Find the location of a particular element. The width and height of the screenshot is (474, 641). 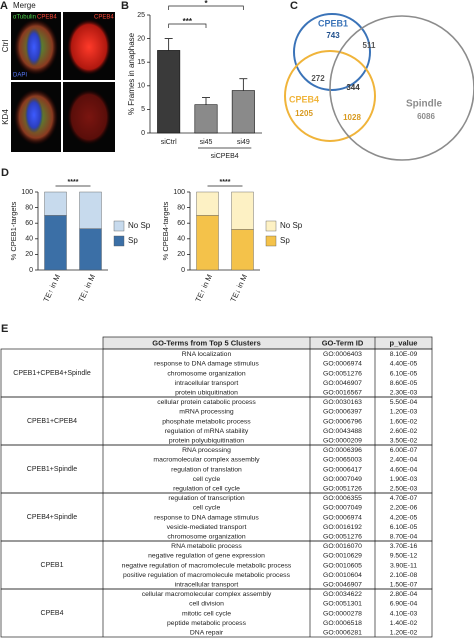

y-tick-label: 25 is located at coordinates (141, 15).